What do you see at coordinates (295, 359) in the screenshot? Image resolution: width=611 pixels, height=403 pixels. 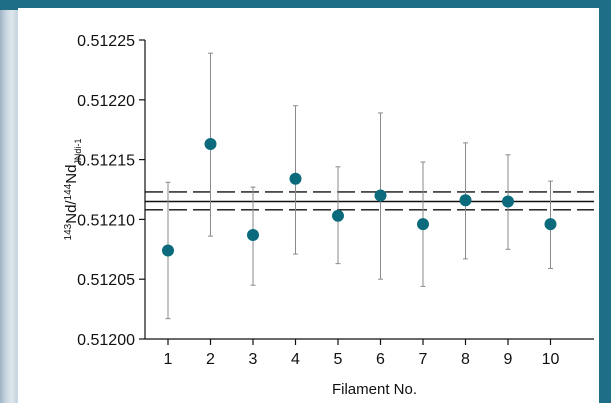 I see `x-tick-label: 4` at bounding box center [295, 359].